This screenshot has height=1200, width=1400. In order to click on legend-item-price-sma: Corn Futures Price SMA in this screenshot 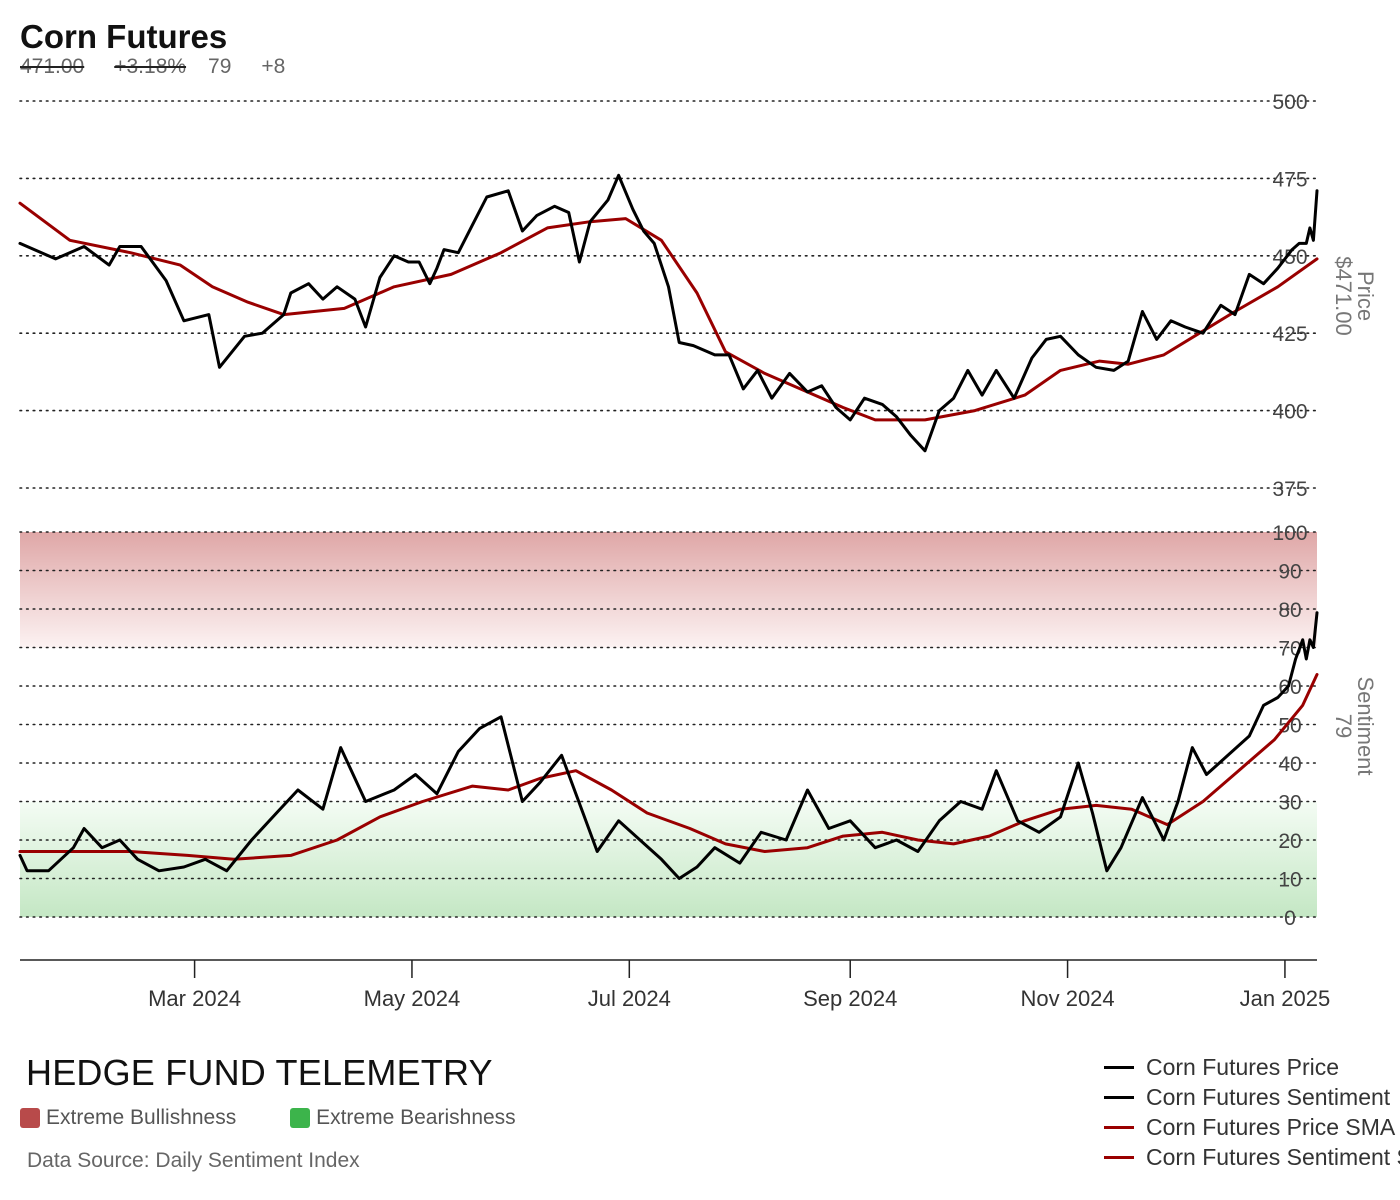, I will do `click(1252, 1127)`.